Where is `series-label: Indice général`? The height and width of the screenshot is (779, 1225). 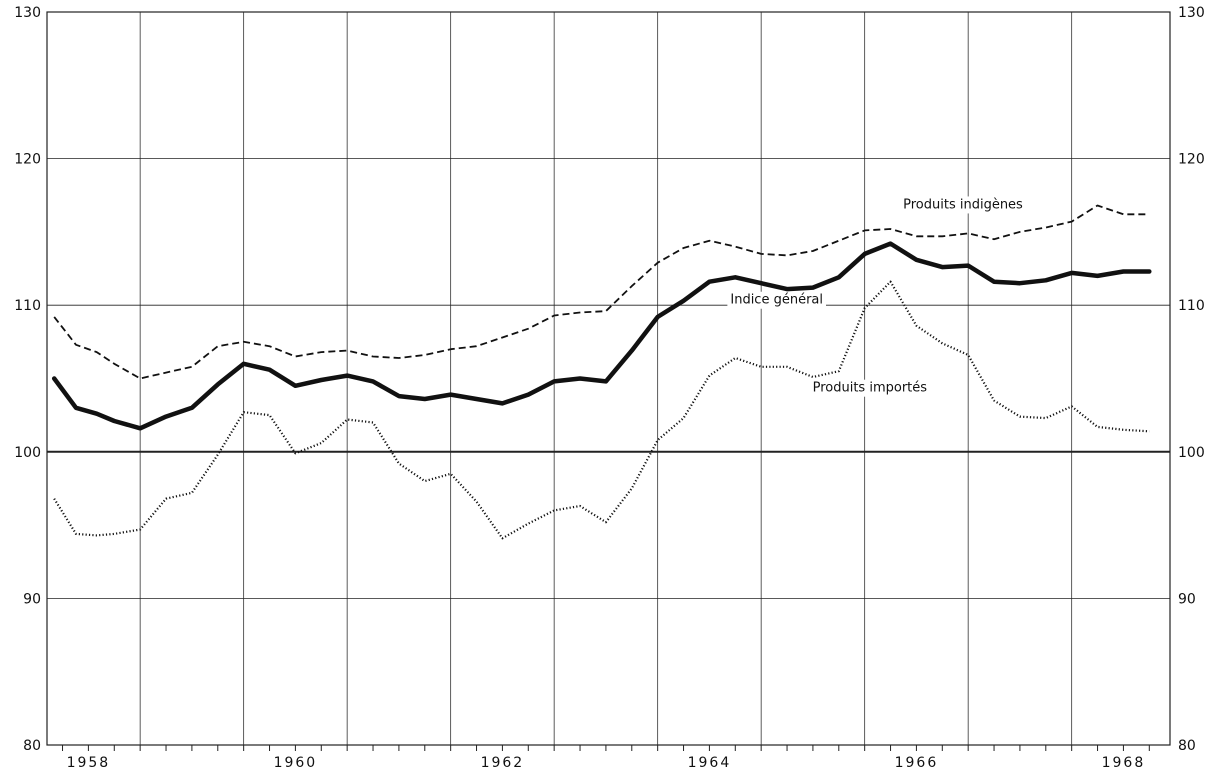
series-label: Indice général is located at coordinates (776, 300).